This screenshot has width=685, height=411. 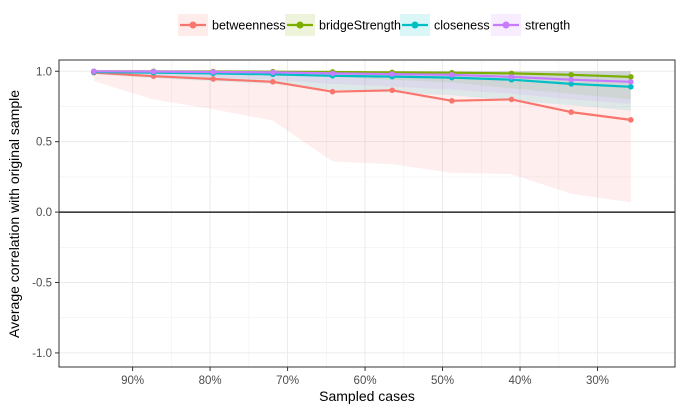 What do you see at coordinates (367, 396) in the screenshot?
I see `x-axis-title: Sampled cases` at bounding box center [367, 396].